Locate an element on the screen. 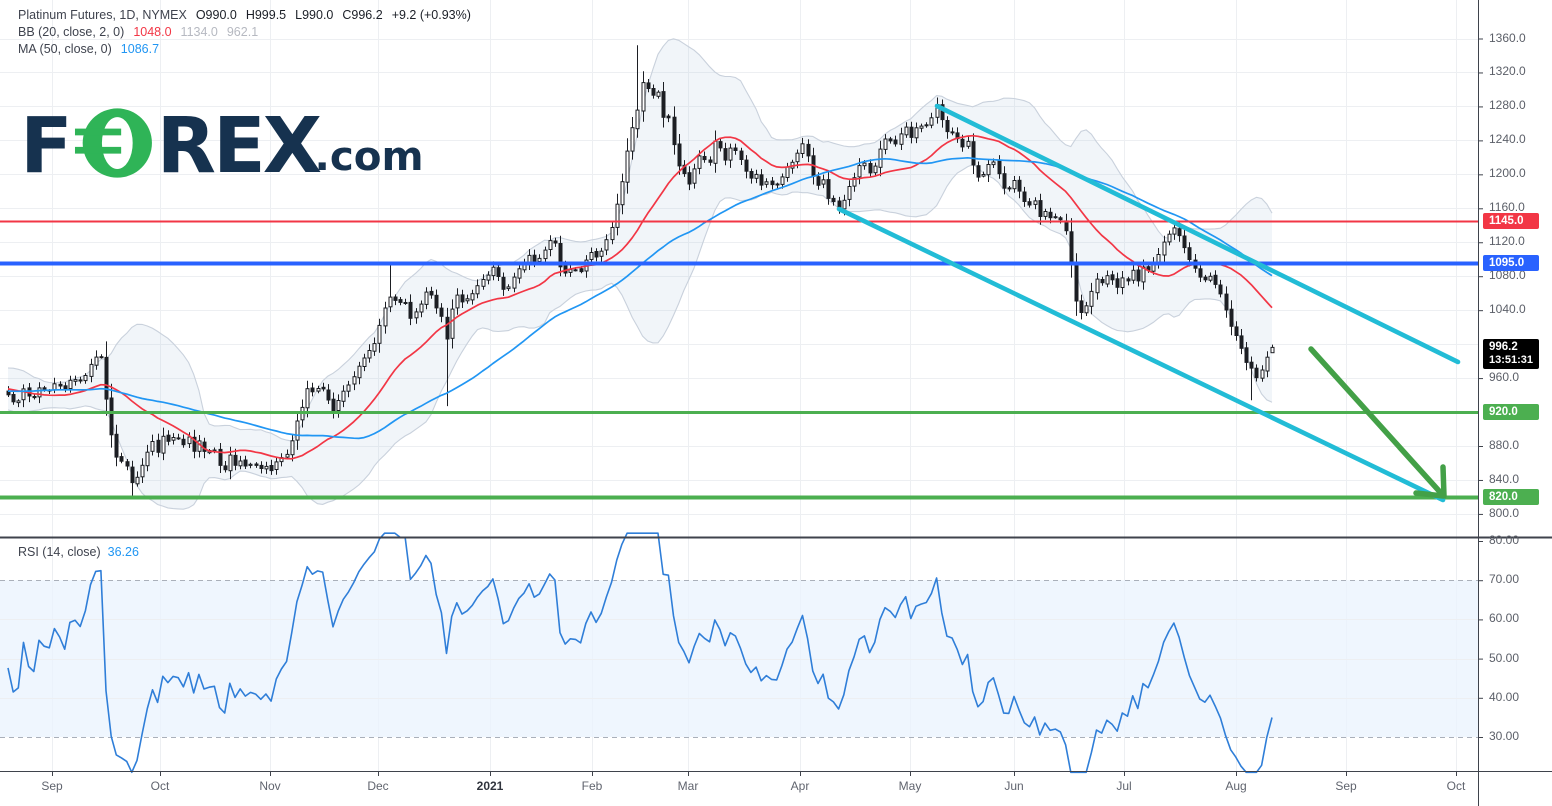  lower-downtrend-line is located at coordinates (1141, 354).